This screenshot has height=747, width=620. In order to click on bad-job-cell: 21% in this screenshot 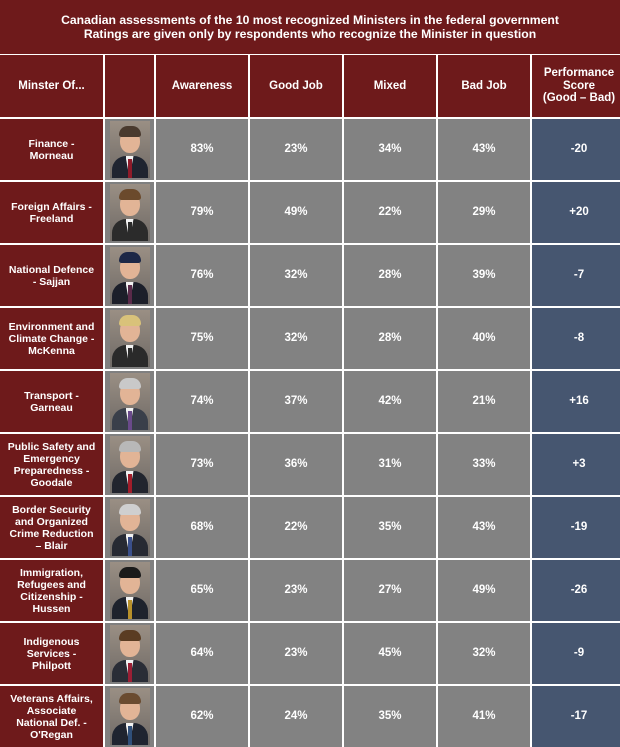, I will do `click(484, 401)`.